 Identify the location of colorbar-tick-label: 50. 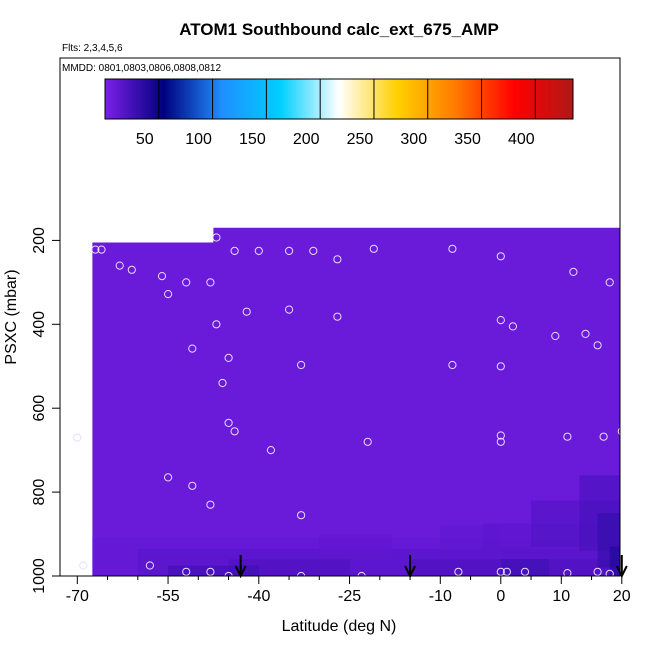
(145, 139).